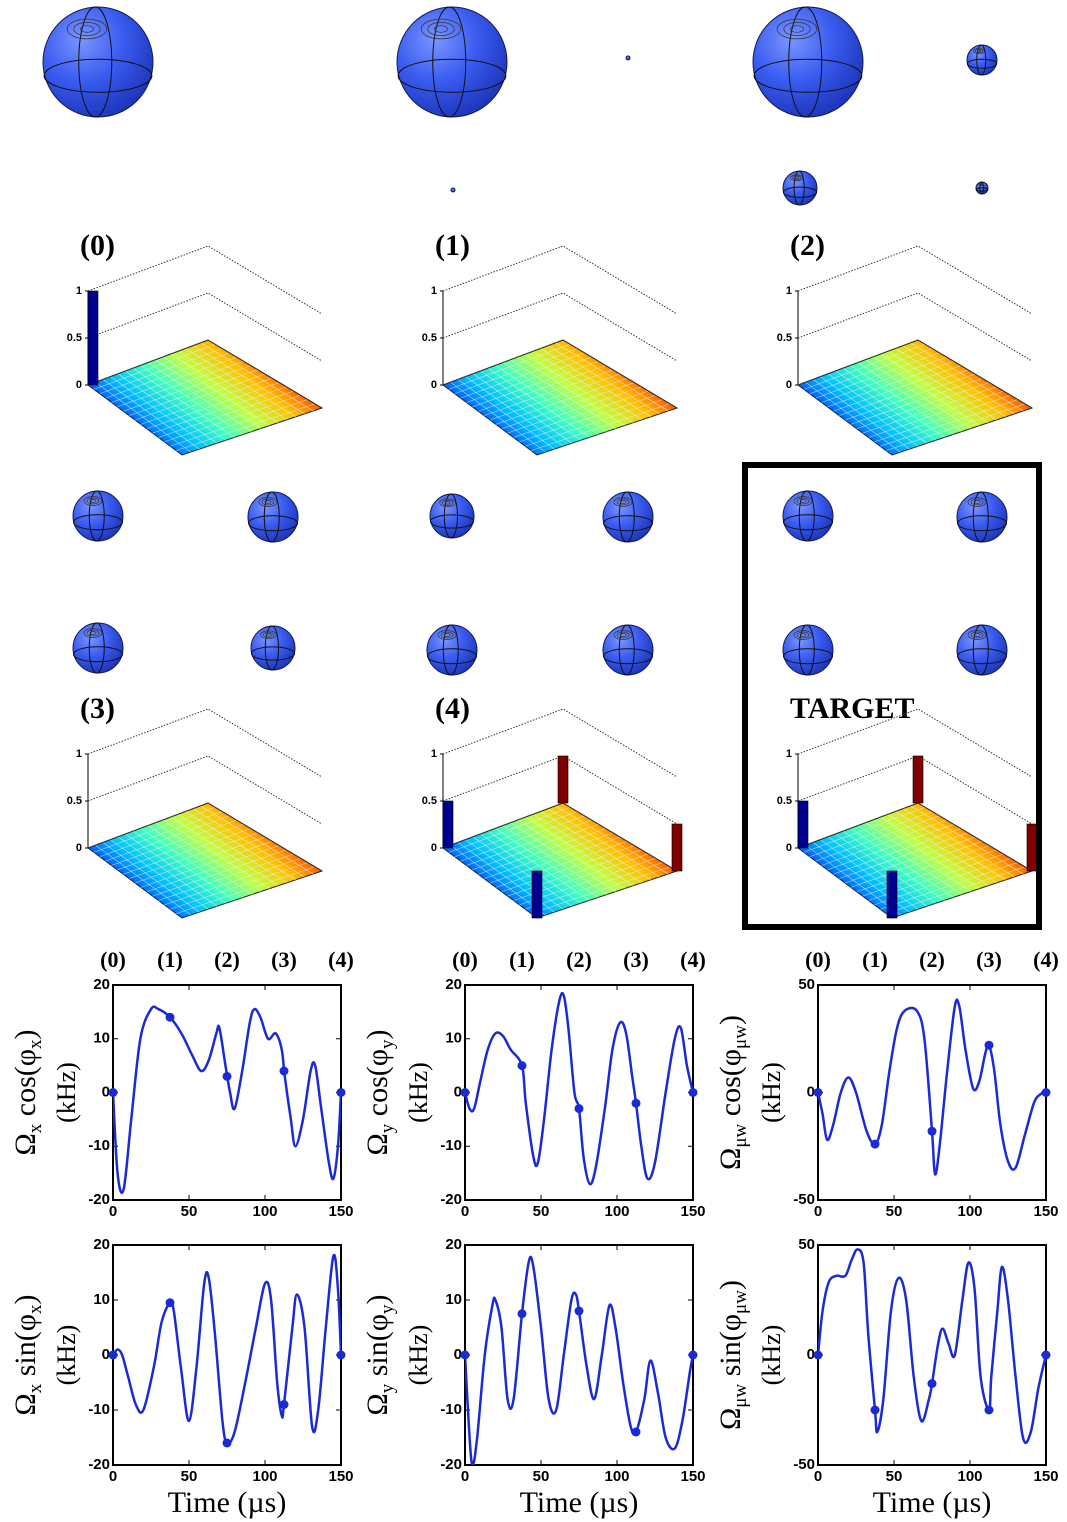 This screenshot has height=1522, width=1067. Describe the element at coordinates (434, 848) in the screenshot. I see `z-tick-label: 0` at that location.